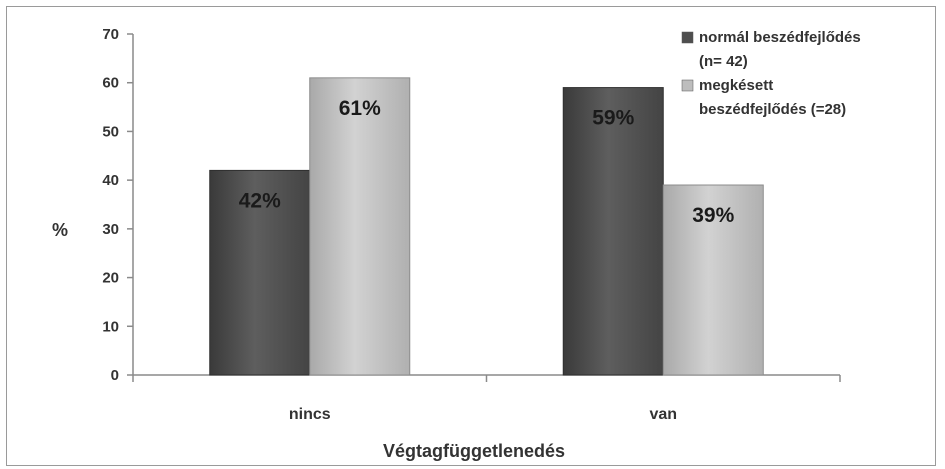  What do you see at coordinates (713, 215) in the screenshot?
I see `data-label: 39%` at bounding box center [713, 215].